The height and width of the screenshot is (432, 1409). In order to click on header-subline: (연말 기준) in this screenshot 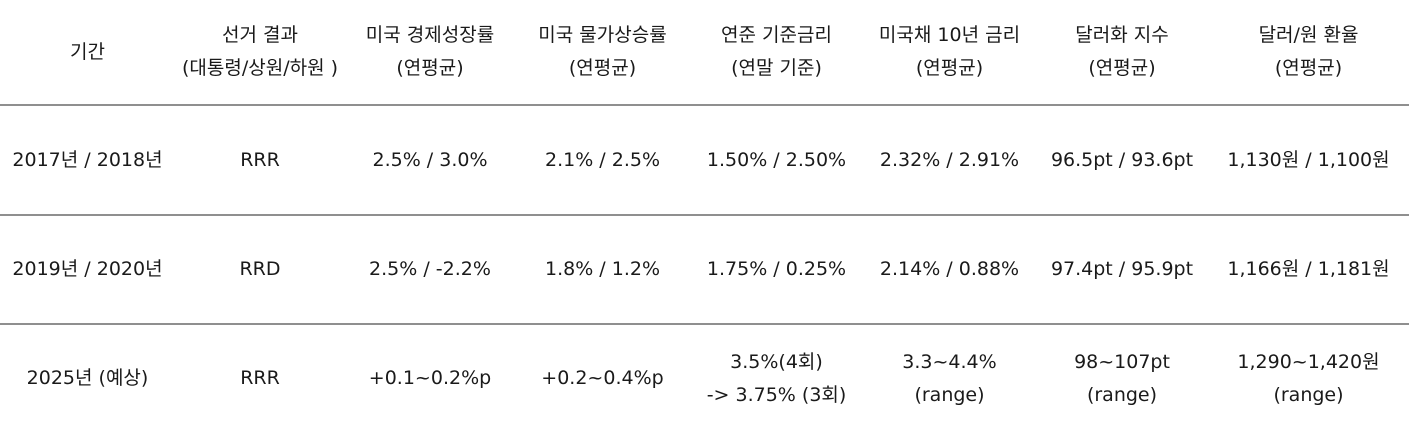, I will do `click(776, 68)`.